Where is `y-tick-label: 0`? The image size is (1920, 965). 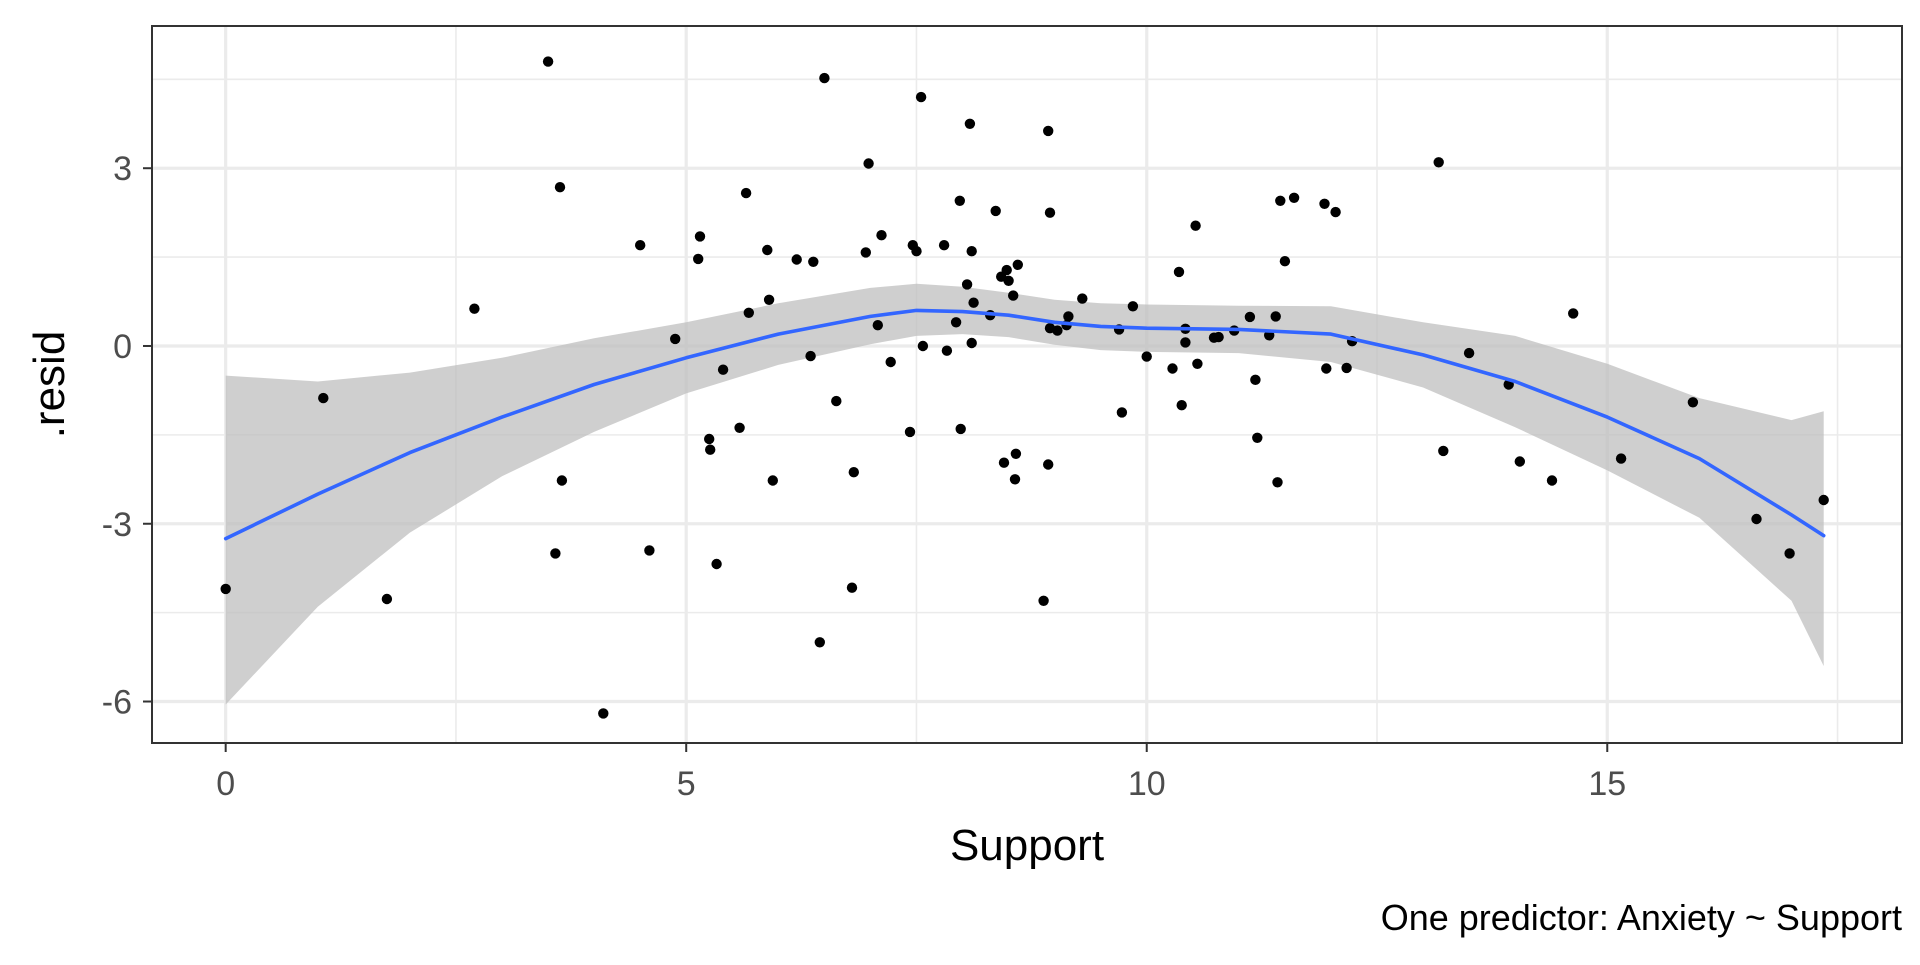 y-tick-label: 0 is located at coordinates (122, 347).